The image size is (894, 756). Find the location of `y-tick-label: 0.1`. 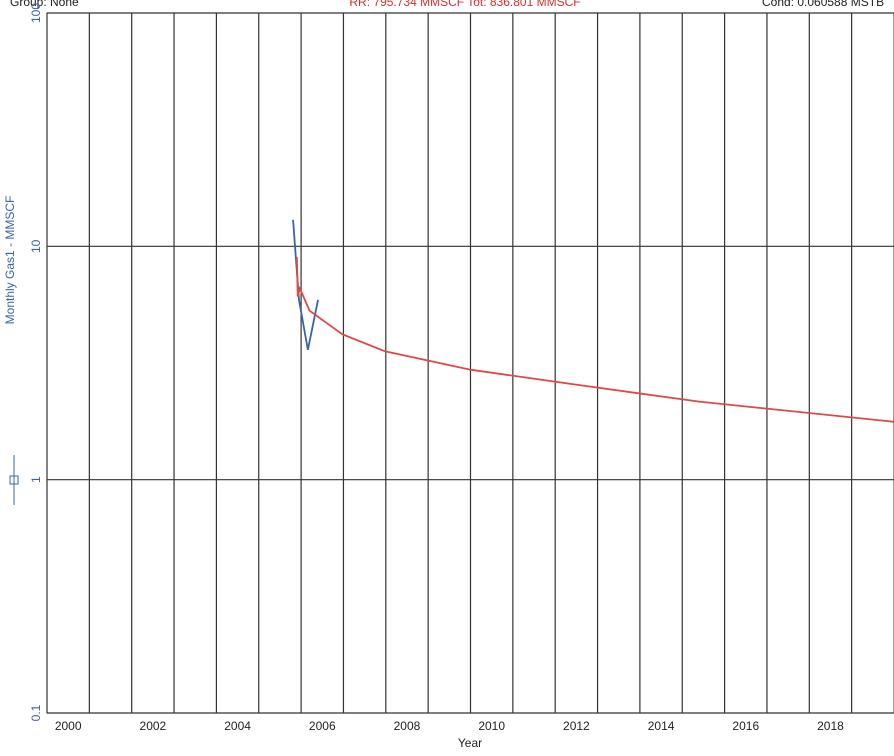

y-tick-label: 0.1 is located at coordinates (36, 712).